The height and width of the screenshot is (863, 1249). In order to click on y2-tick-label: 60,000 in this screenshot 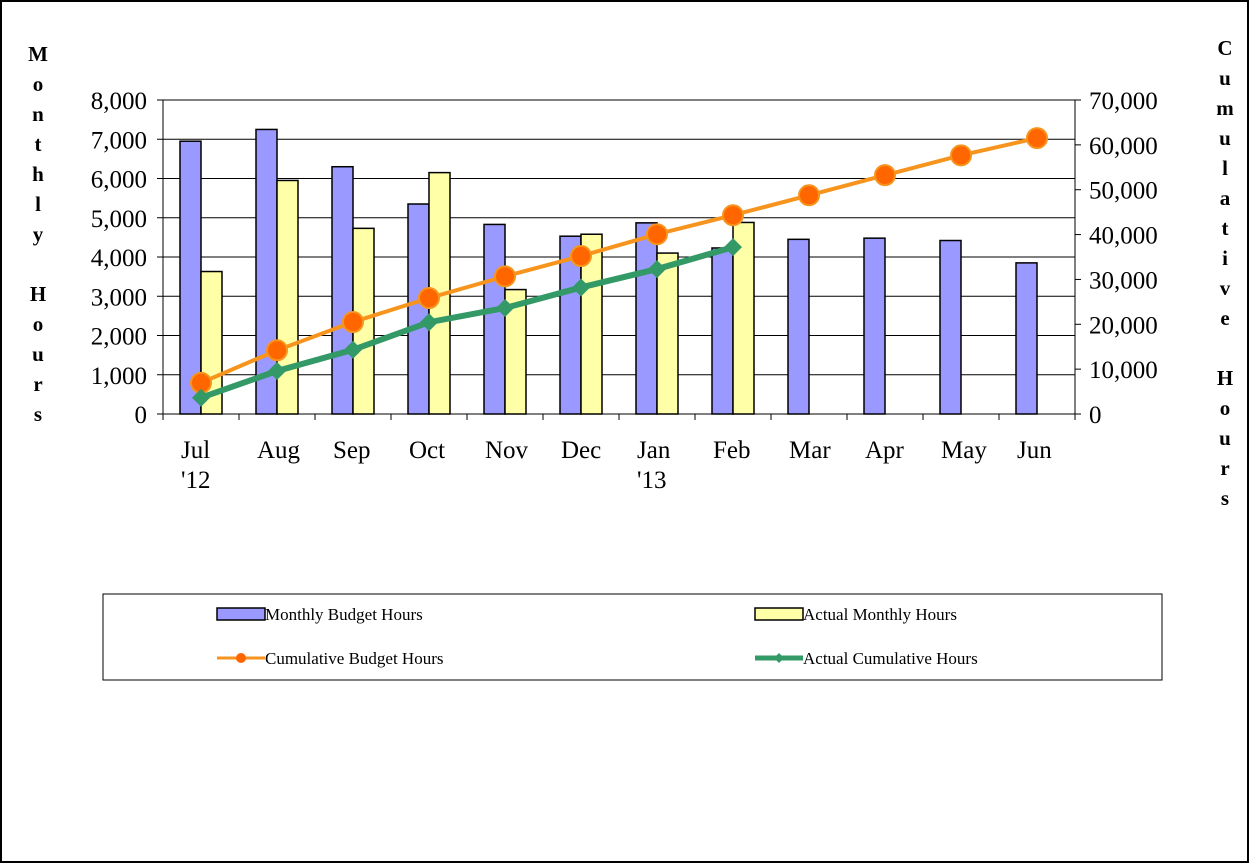, I will do `click(1123, 146)`.